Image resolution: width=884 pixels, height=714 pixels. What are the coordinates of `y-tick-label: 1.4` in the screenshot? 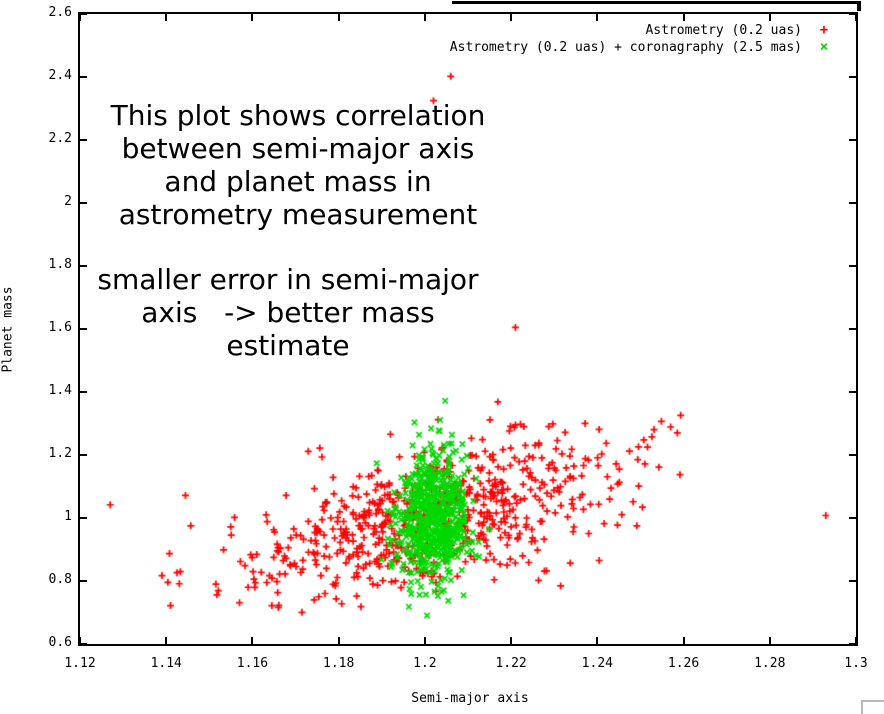 It's located at (60, 390).